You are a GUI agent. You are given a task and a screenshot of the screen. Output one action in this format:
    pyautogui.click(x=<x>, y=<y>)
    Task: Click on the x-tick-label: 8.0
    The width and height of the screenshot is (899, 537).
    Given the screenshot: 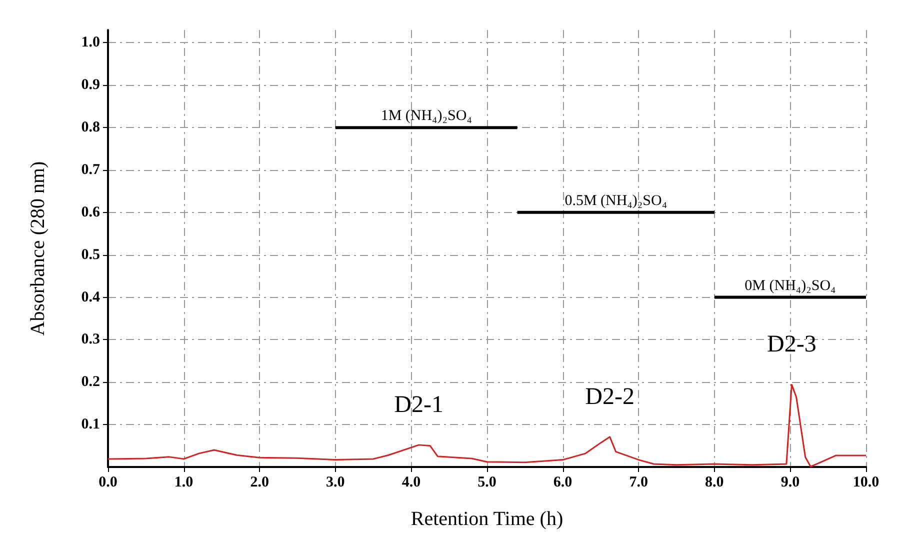 What is the action you would take?
    pyautogui.click(x=714, y=482)
    